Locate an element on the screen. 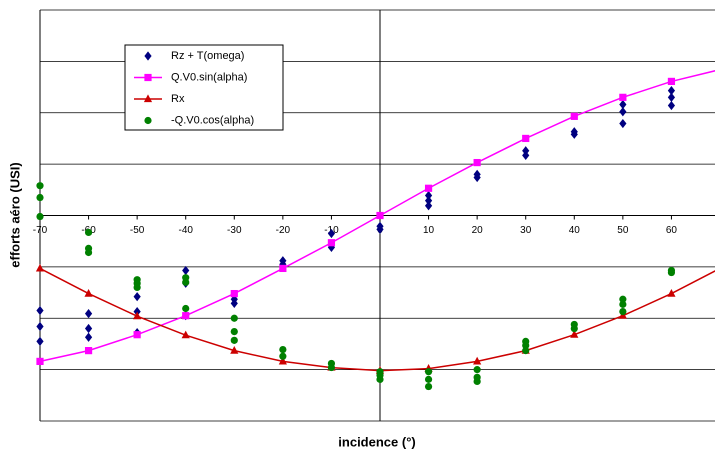  legend-box is located at coordinates (204, 87).